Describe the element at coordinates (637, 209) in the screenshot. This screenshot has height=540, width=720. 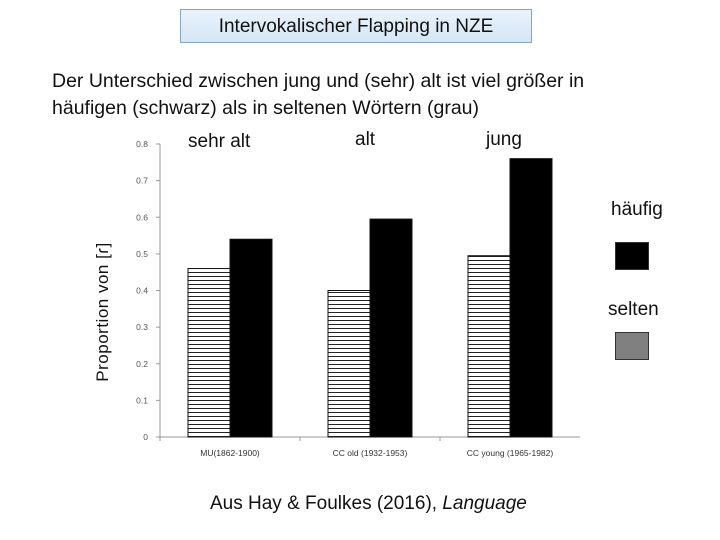
I see `legend-label-frequent: häufig` at that location.